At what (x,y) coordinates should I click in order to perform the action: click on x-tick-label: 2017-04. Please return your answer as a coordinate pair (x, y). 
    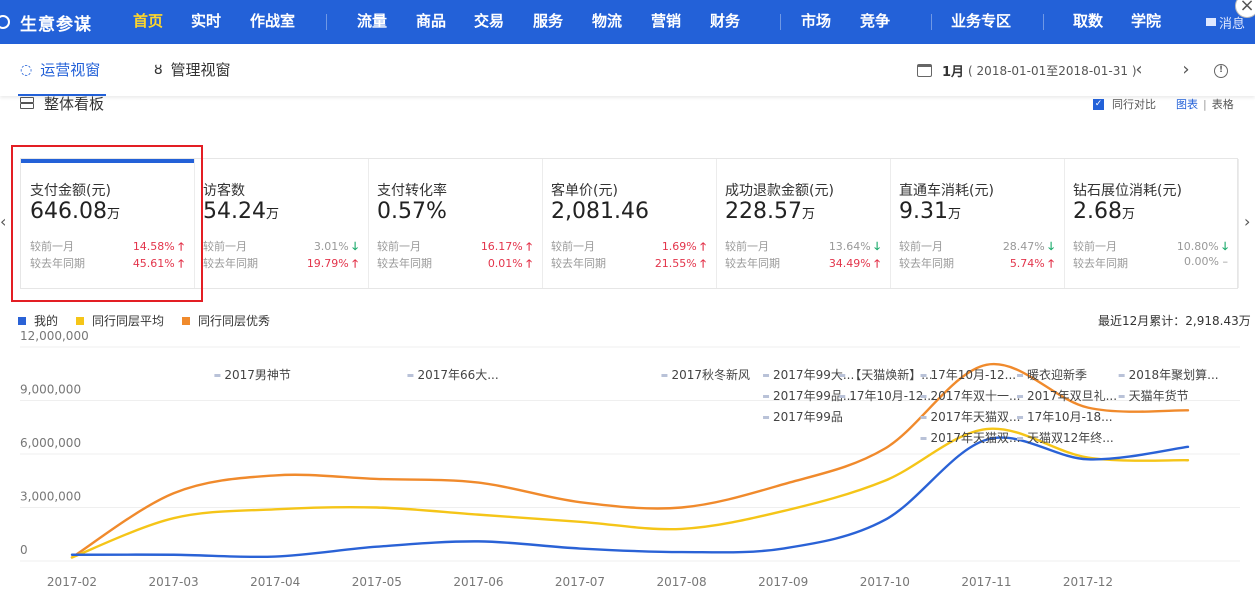
    Looking at the image, I should click on (275, 582).